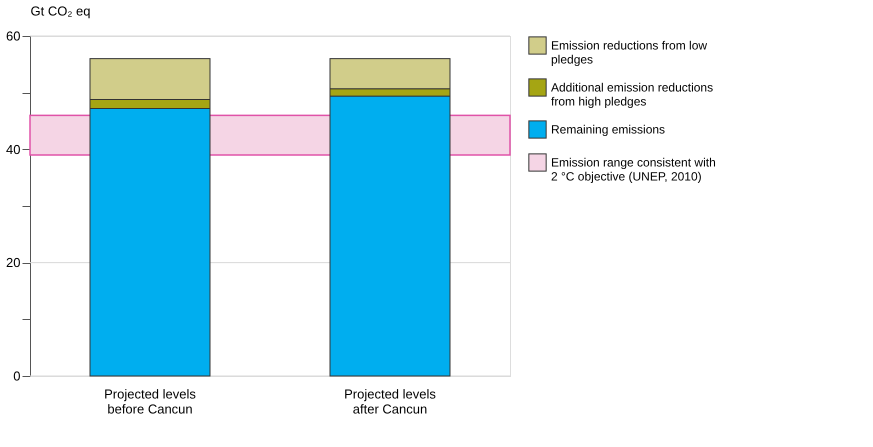  What do you see at coordinates (60, 11) in the screenshot?
I see `y-axis-title: Gt CO₂ eq` at bounding box center [60, 11].